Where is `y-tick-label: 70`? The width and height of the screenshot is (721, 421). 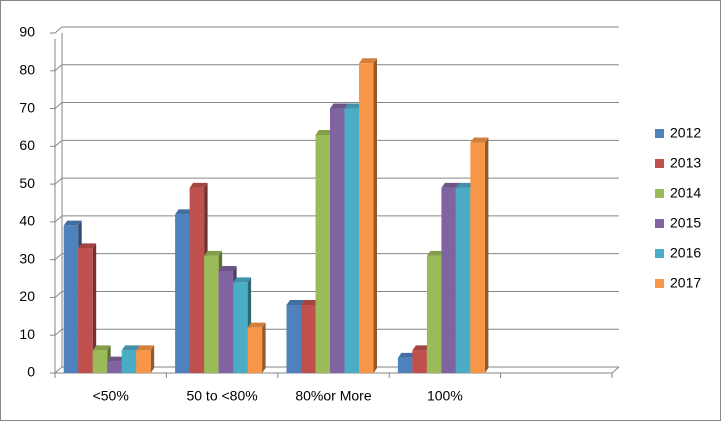
y-tick-label: 70 is located at coordinates (27, 107).